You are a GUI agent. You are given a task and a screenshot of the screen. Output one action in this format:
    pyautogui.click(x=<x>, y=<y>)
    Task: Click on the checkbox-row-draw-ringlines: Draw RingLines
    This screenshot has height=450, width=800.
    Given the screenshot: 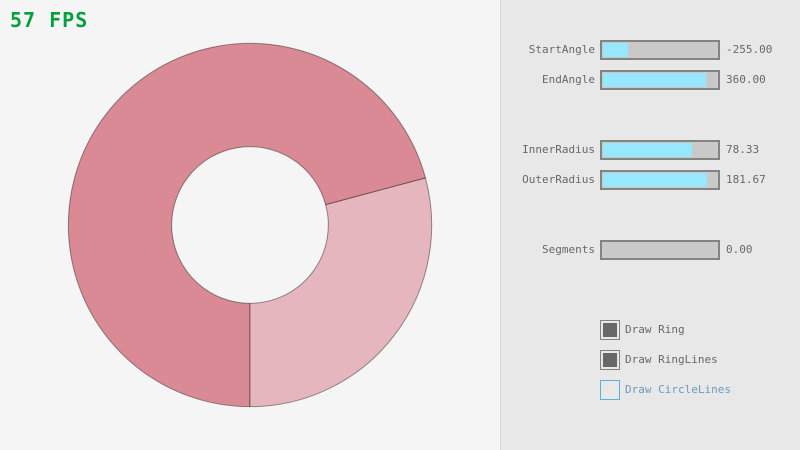 What is the action you would take?
    pyautogui.click(x=400, y=360)
    